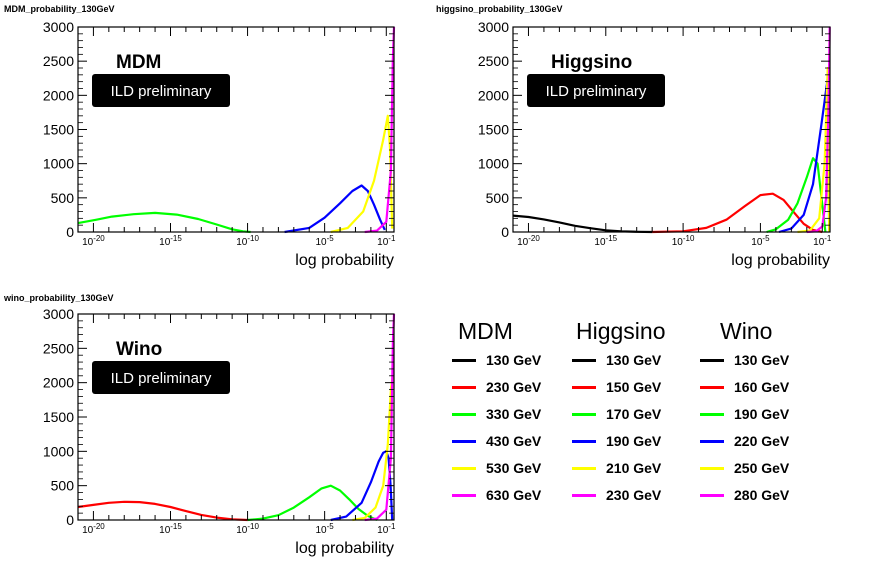  I want to click on legend-entry: 530 GeV, so click(496, 468).